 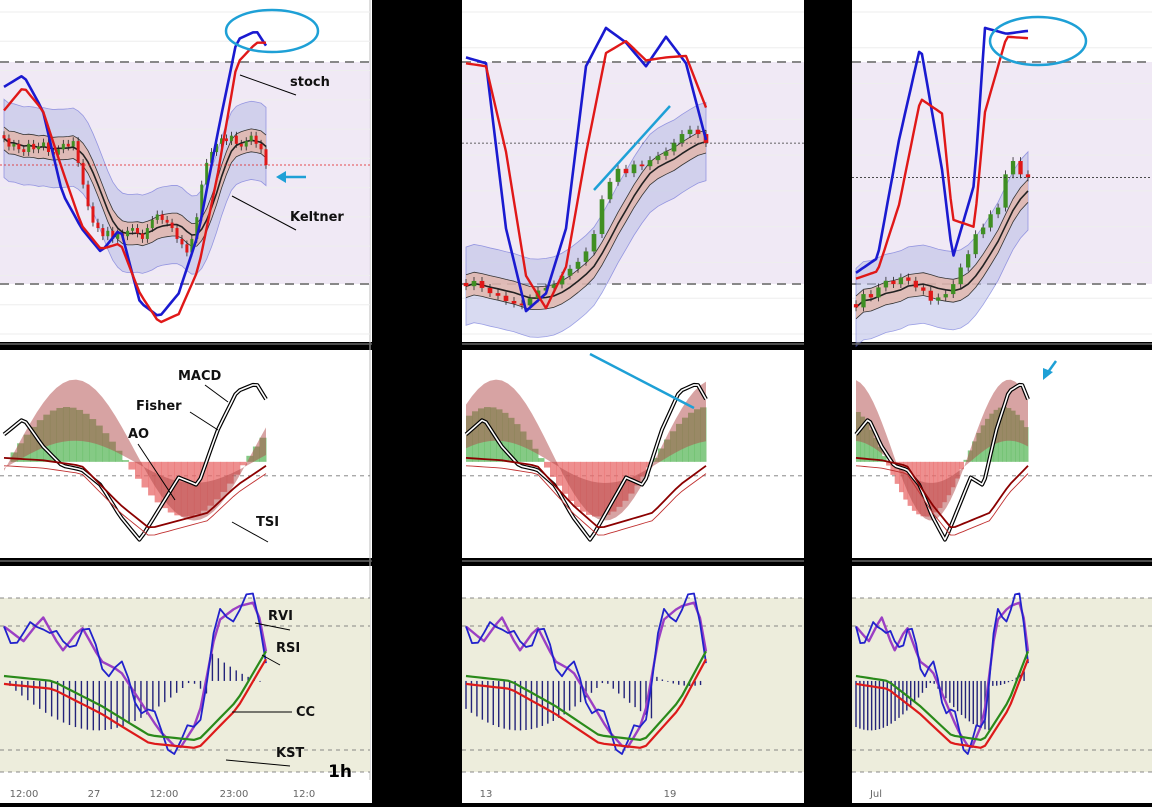 What do you see at coordinates (670, 794) in the screenshot?
I see `time-tick-label: 19` at bounding box center [670, 794].